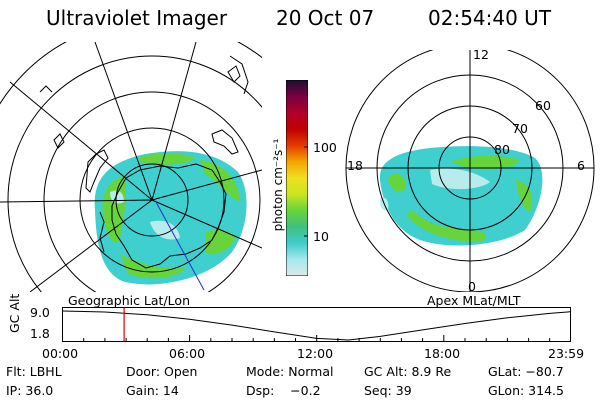  What do you see at coordinates (325, 18) in the screenshot?
I see `image-date: 20 Oct 07` at bounding box center [325, 18].